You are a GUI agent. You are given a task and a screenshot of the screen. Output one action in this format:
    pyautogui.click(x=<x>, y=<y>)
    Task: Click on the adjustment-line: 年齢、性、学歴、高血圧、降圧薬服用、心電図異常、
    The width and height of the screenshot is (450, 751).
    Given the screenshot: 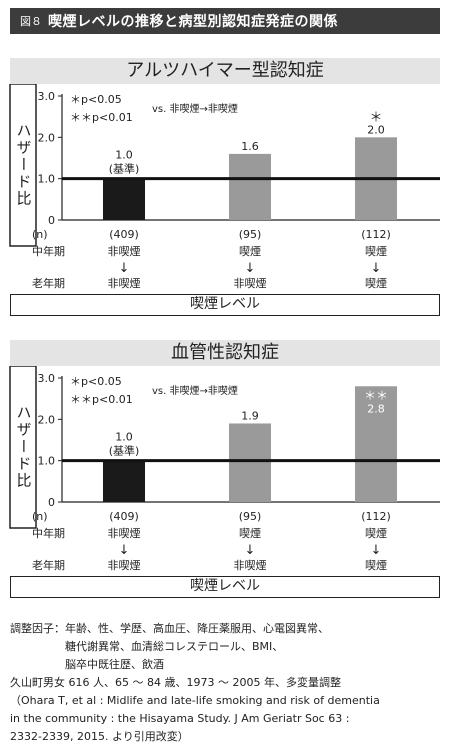 What is the action you would take?
    pyautogui.click(x=197, y=628)
    